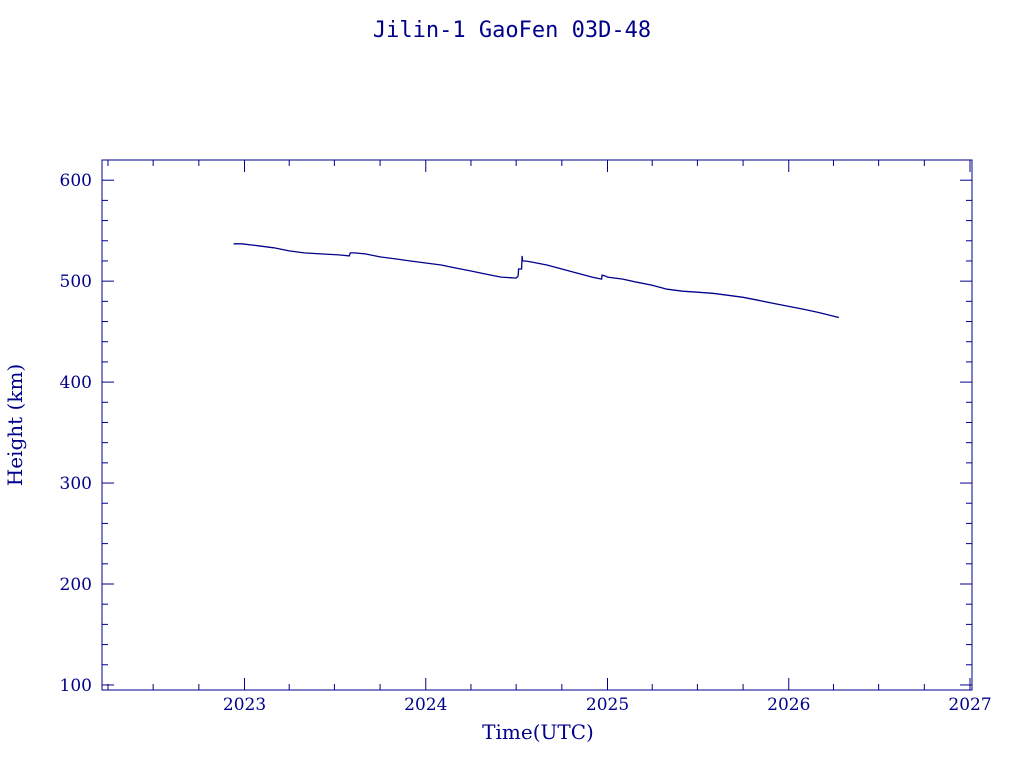 The width and height of the screenshot is (1024, 768). Describe the element at coordinates (969, 705) in the screenshot. I see `x-tick-label: 2027` at that location.